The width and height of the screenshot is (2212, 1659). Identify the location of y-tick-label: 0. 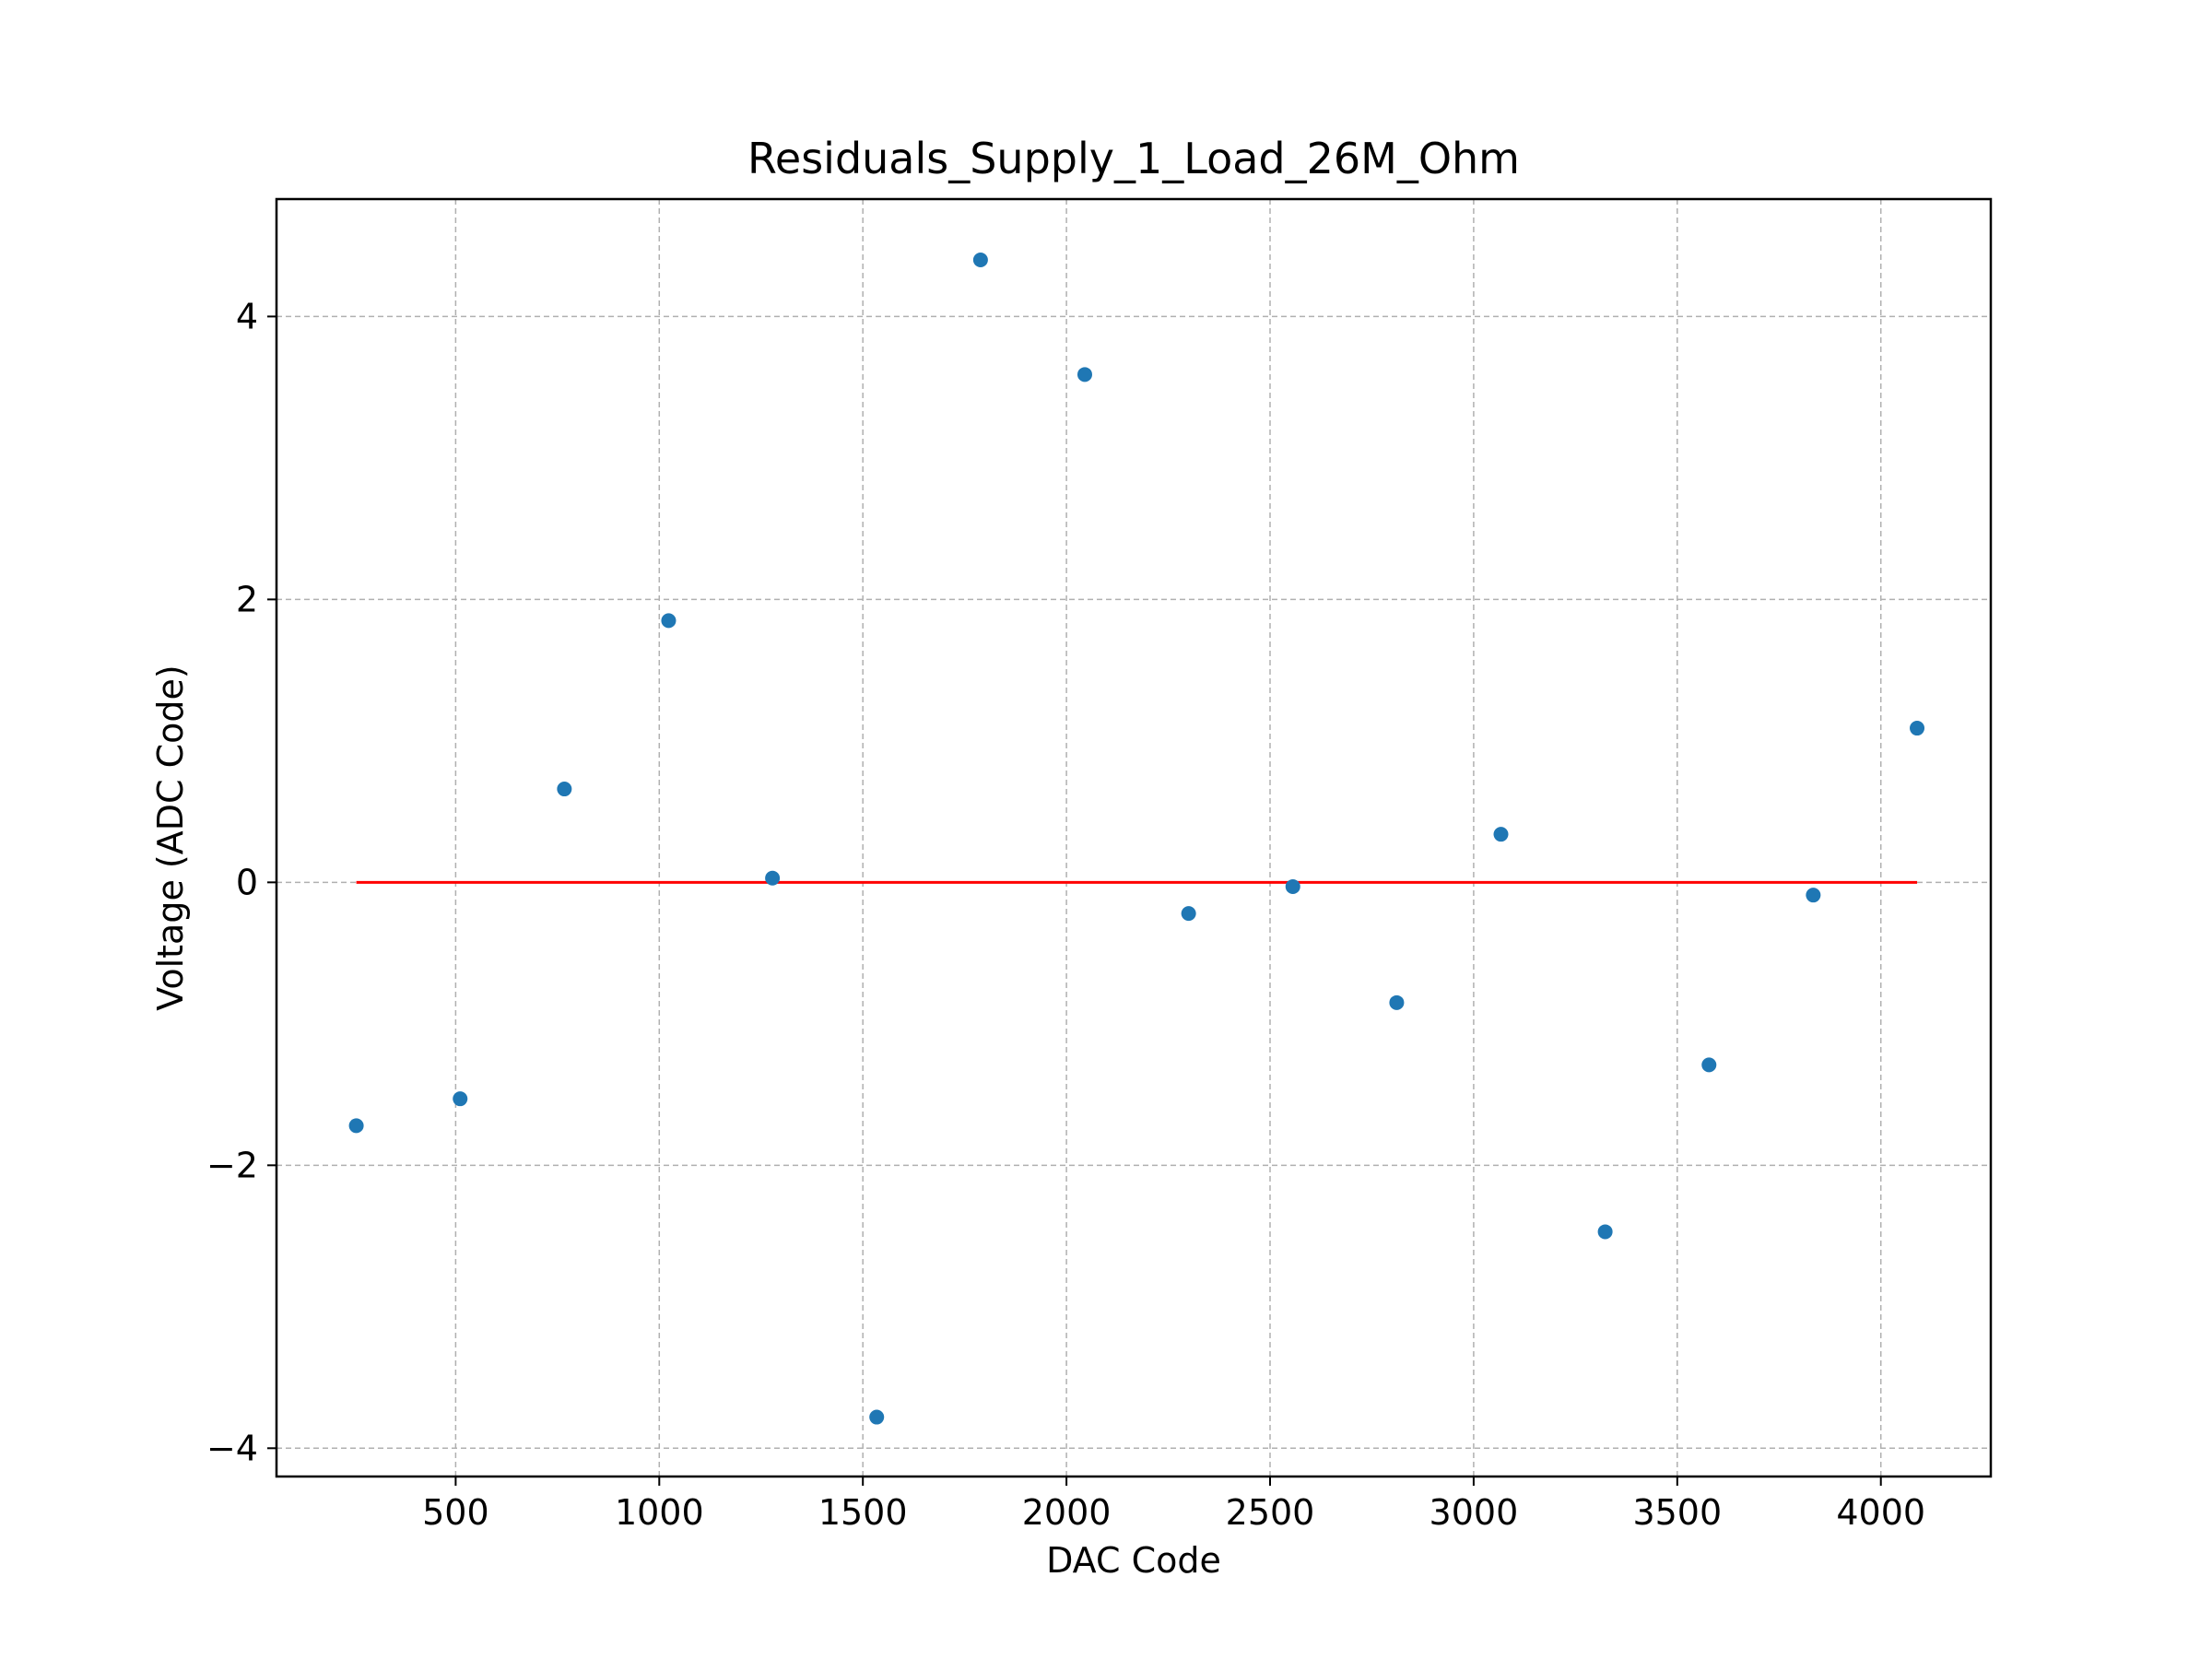
(247, 882).